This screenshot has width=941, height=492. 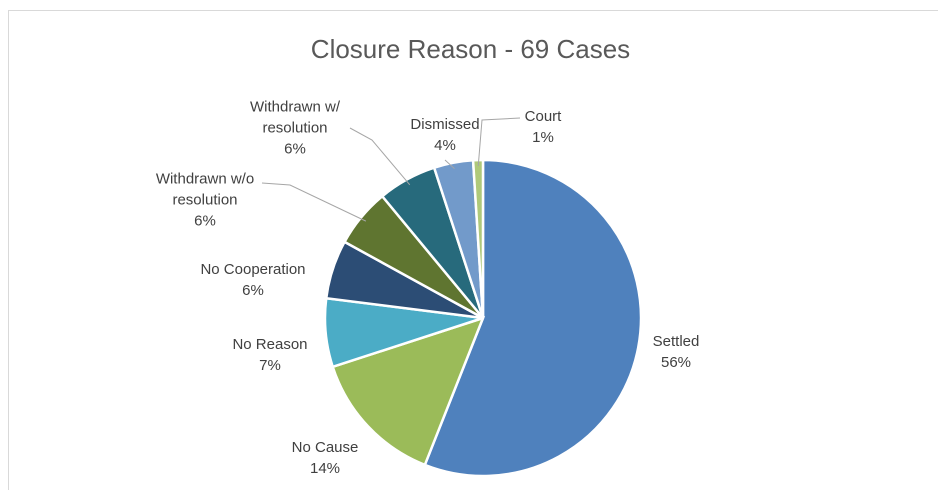 I want to click on data-label: Withdrawn w/ resolution 6%, so click(x=295, y=128).